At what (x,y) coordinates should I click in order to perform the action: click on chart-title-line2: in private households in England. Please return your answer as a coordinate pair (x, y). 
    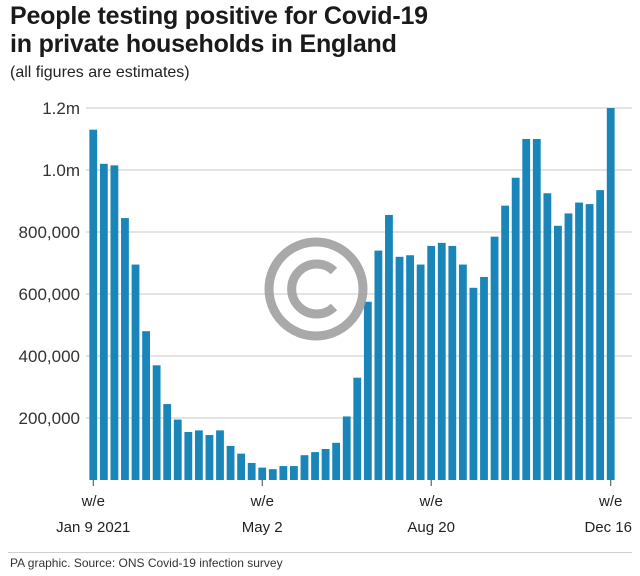
    Looking at the image, I should click on (203, 44).